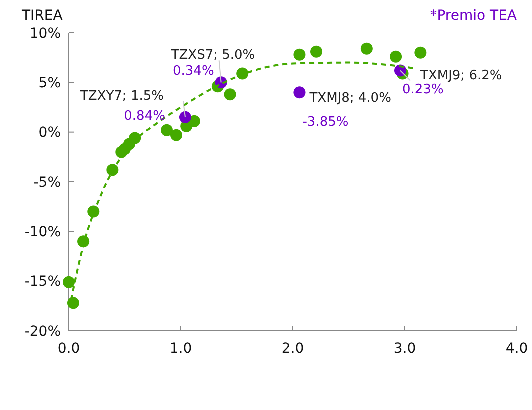 This screenshot has width=532, height=410. What do you see at coordinates (461, 76) in the screenshot?
I see `data-label: TXMJ9; 6.2%` at bounding box center [461, 76].